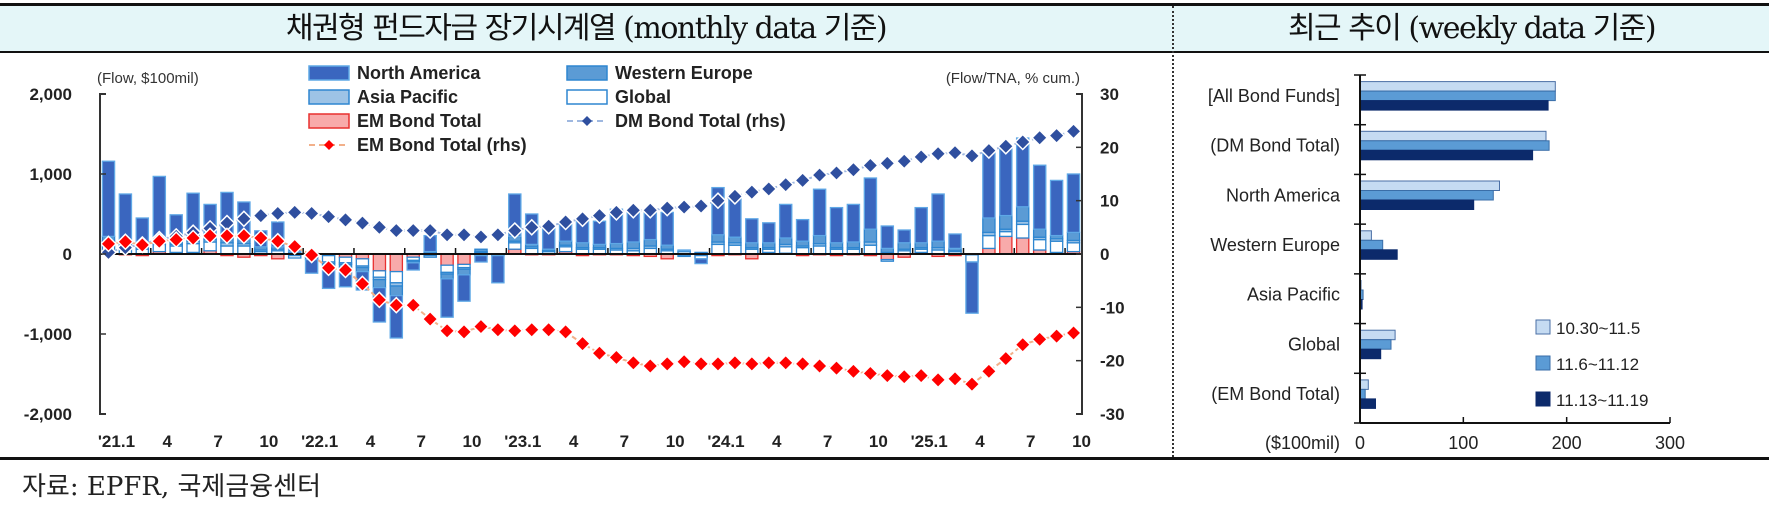 Image resolution: width=1769 pixels, height=524 pixels. Describe the element at coordinates (1314, 344) in the screenshot. I see `category-label: Global` at that location.